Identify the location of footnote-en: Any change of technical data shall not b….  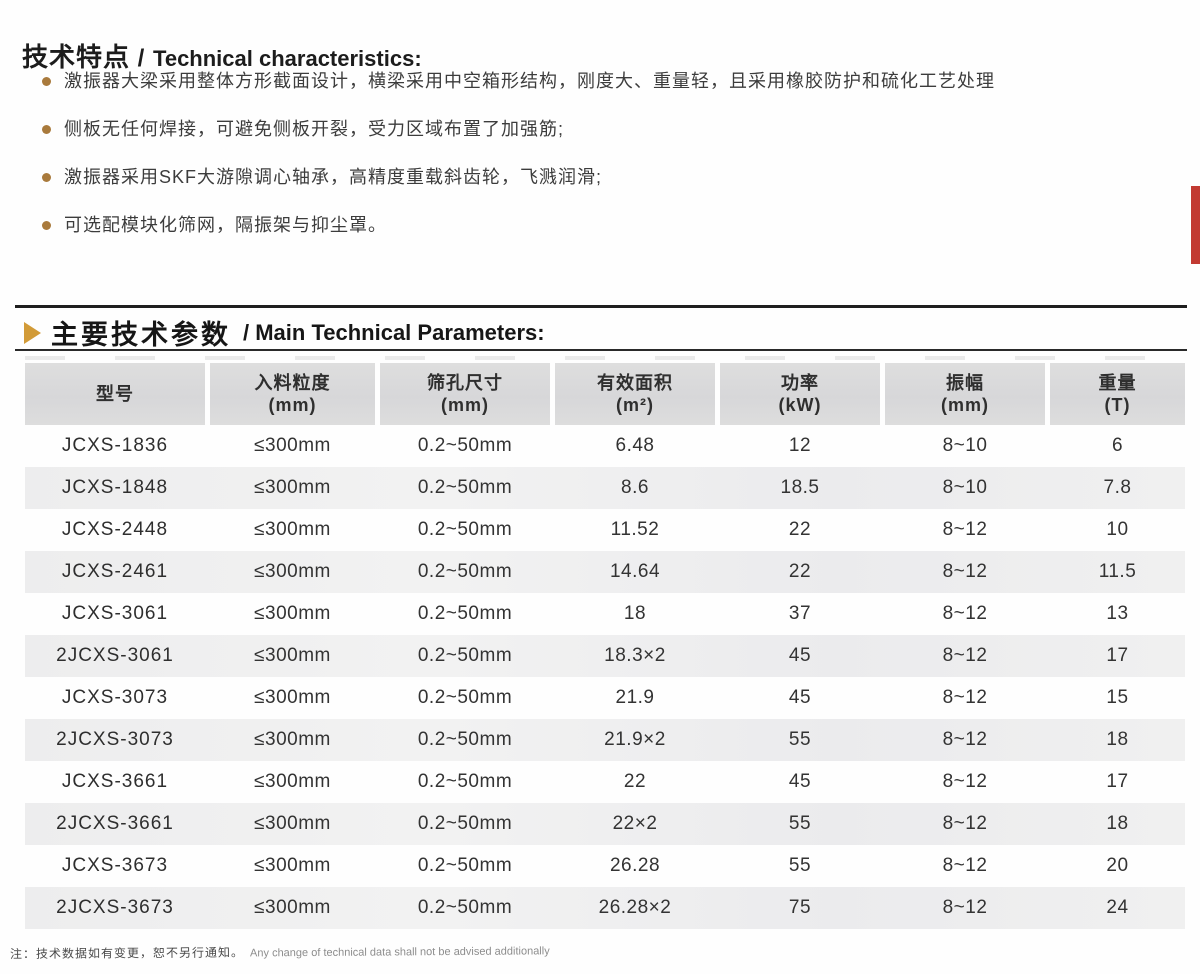
(399, 952).